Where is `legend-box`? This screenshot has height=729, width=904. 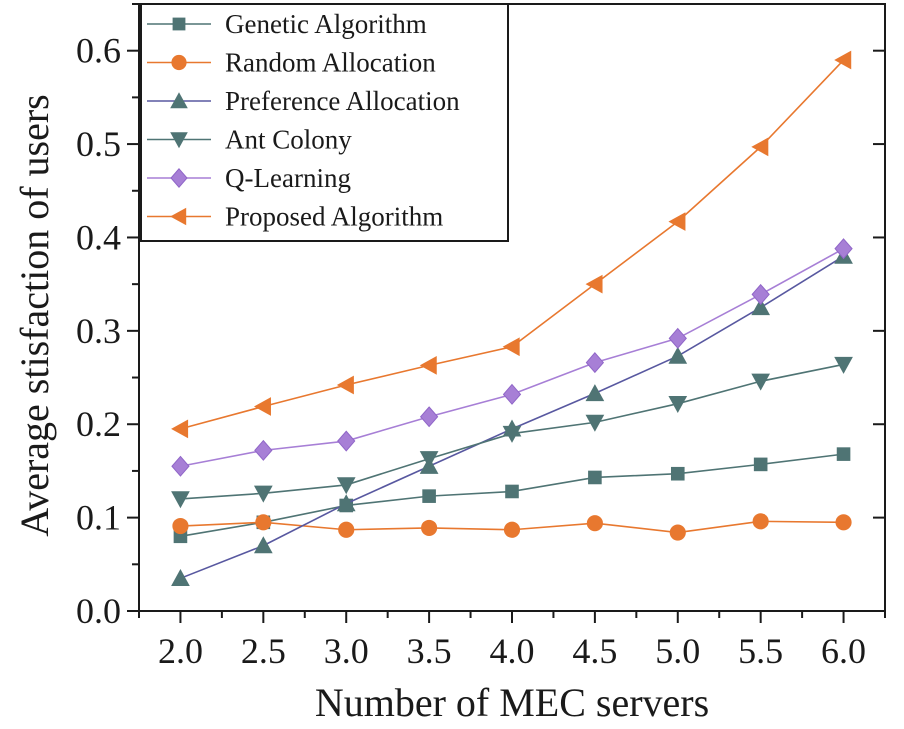
legend-box is located at coordinates (324, 122).